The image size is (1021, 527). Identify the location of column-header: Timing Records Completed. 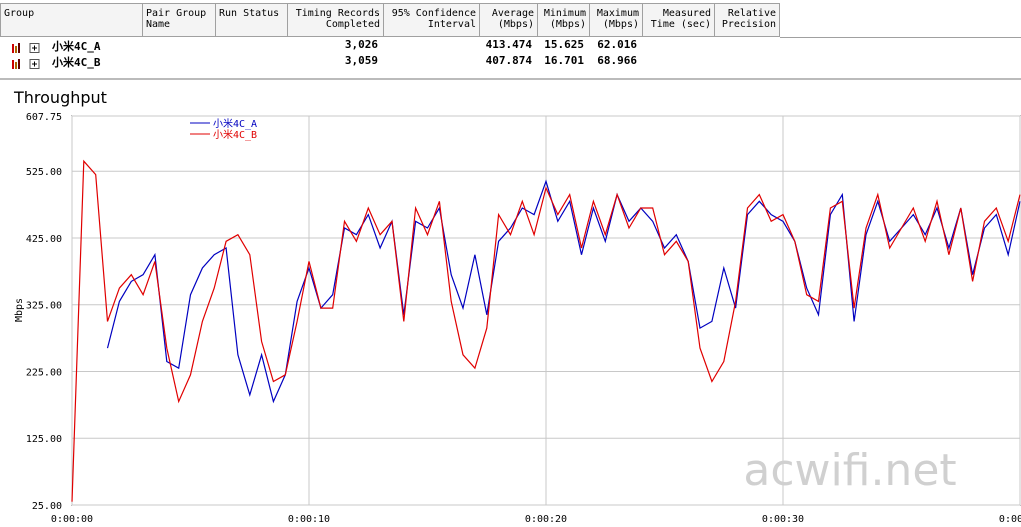
(336, 20).